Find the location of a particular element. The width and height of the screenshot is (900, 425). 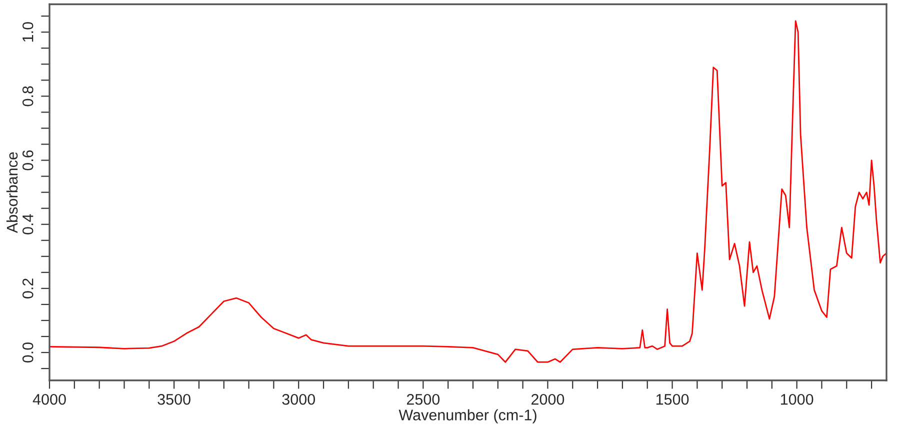

x-tick-label: 2000 is located at coordinates (547, 399).